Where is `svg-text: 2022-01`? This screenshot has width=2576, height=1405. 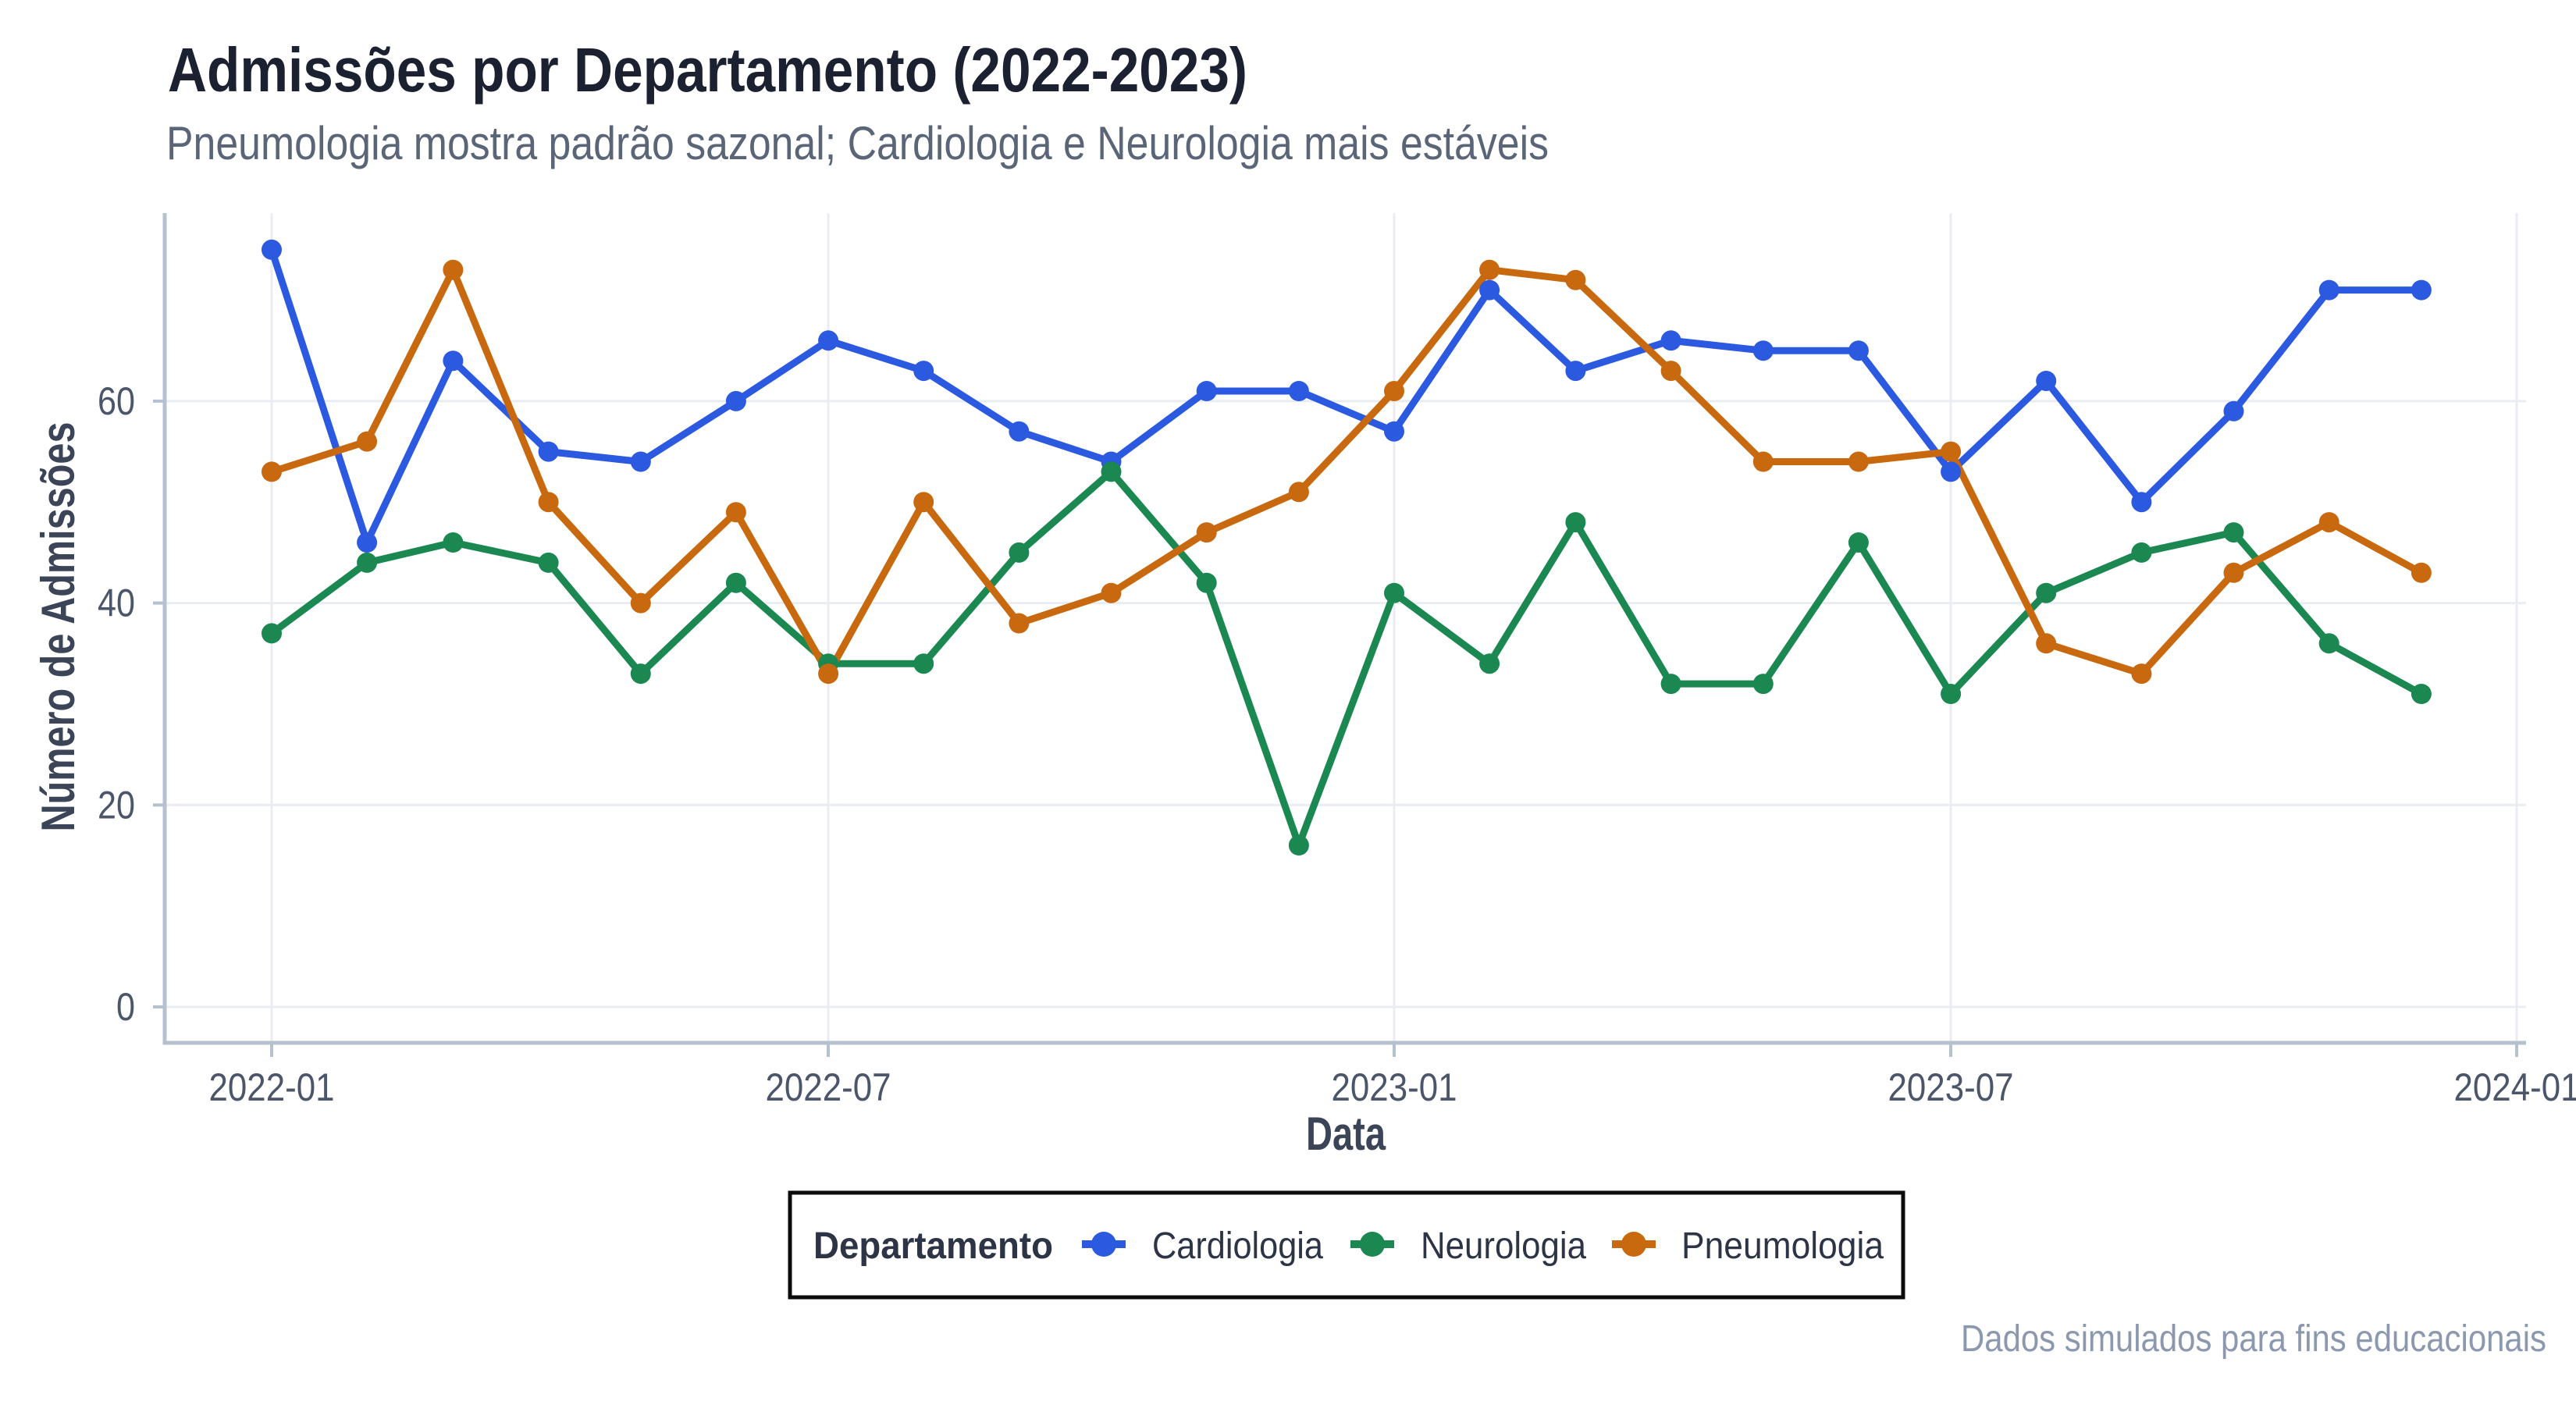
svg-text: 2022-01 is located at coordinates (272, 1087).